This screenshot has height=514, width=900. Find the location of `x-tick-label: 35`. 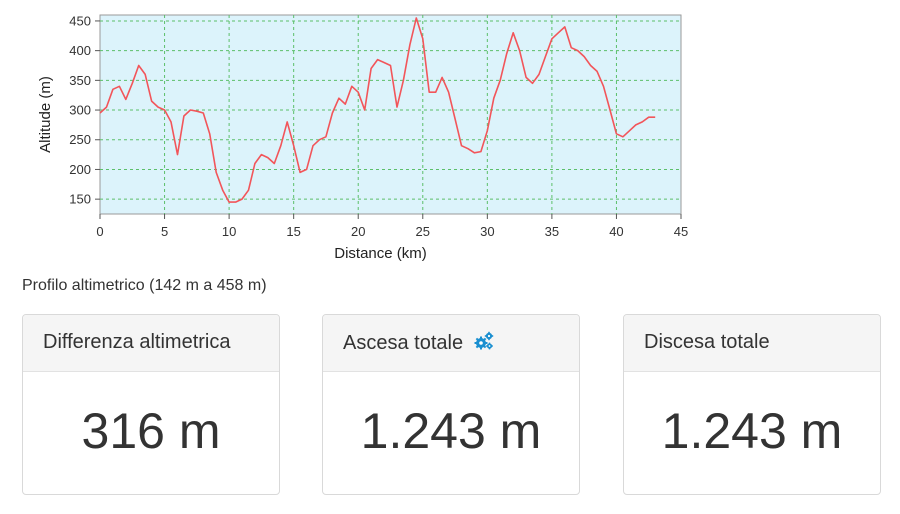

x-tick-label: 35 is located at coordinates (552, 231).